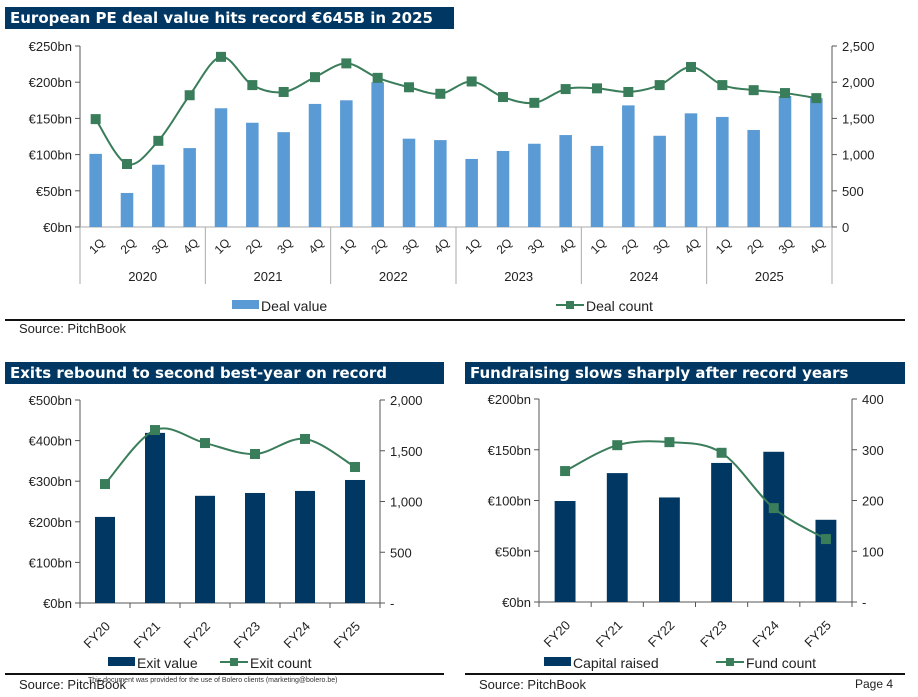  Describe the element at coordinates (297, 635) in the screenshot. I see `x-axis-label: FY24` at that location.